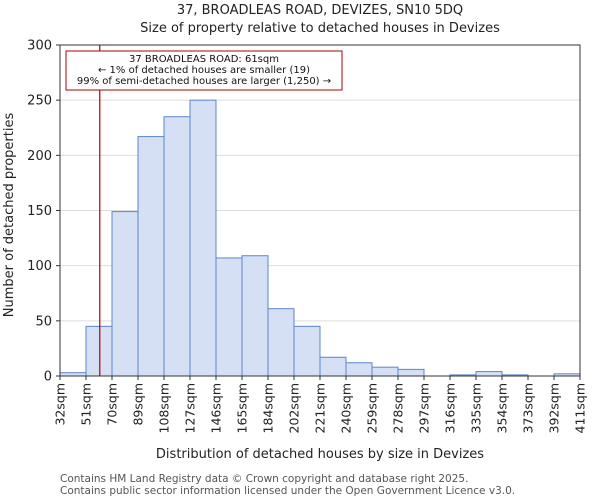  Describe the element at coordinates (398, 408) in the screenshot. I see `x-tick-label: 278sqm` at that location.